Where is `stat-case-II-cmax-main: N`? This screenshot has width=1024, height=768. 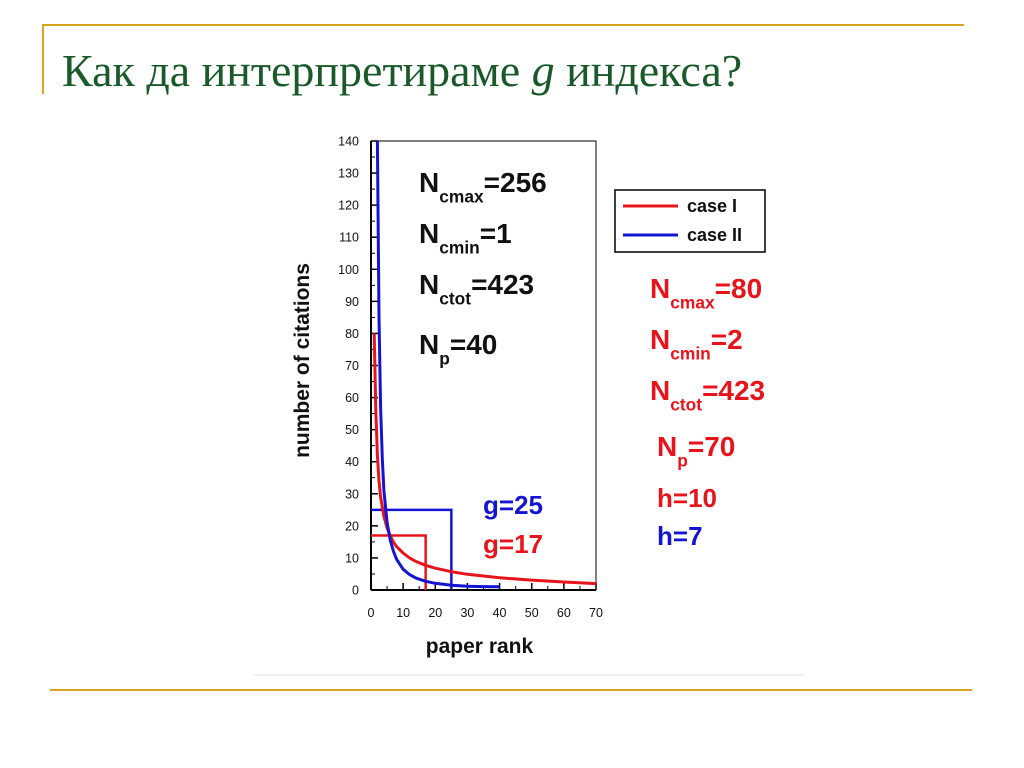 stat-case-II-cmax-main: N is located at coordinates (429, 182).